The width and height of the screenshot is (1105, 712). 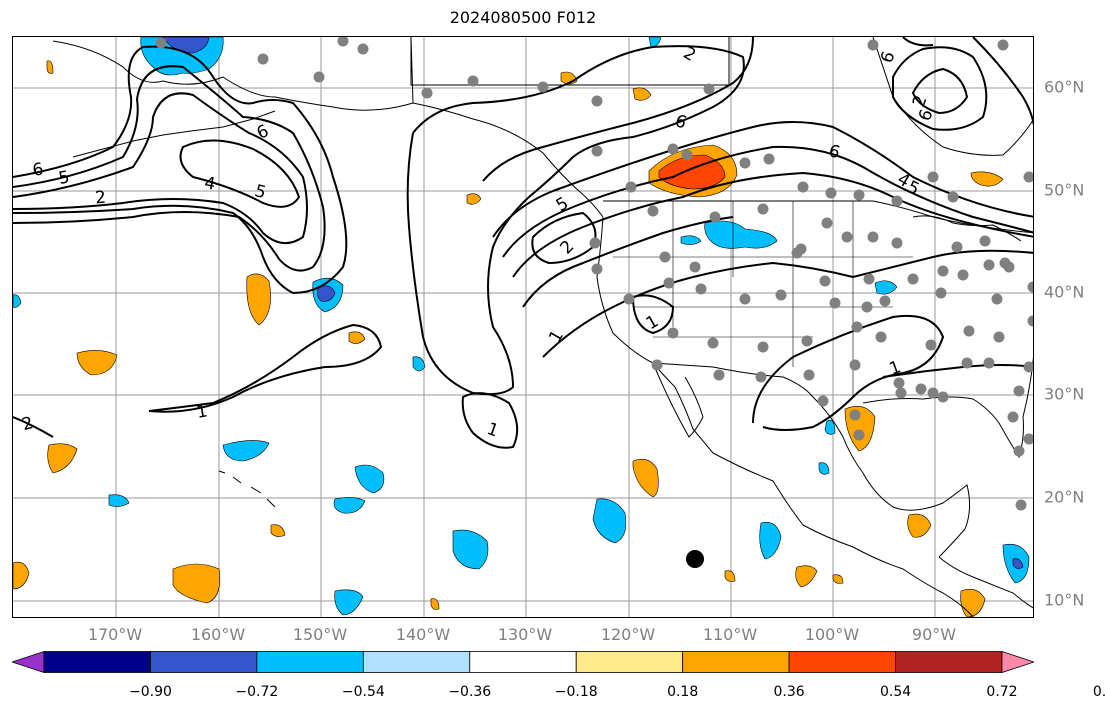 What do you see at coordinates (174, 134) in the screenshot?
I see `aleutian-chain` at bounding box center [174, 134].